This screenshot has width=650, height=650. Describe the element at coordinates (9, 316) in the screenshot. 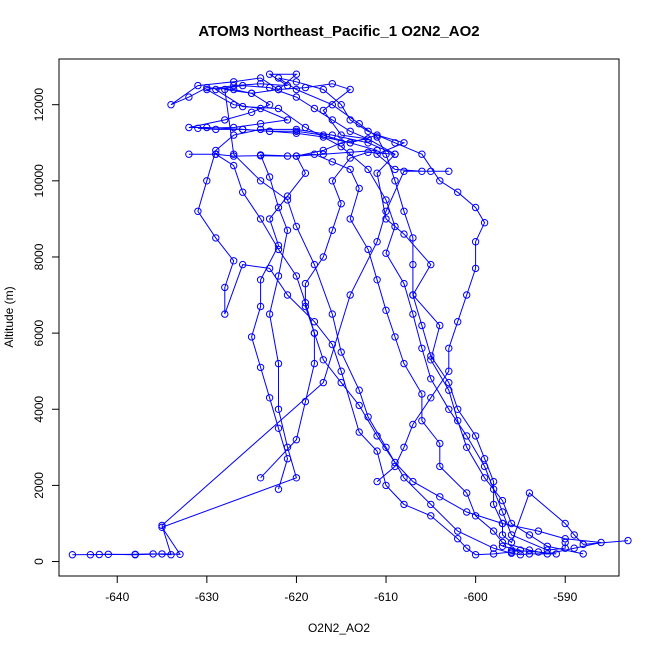

I see `y-axis-label: Altitude (m)` at that location.